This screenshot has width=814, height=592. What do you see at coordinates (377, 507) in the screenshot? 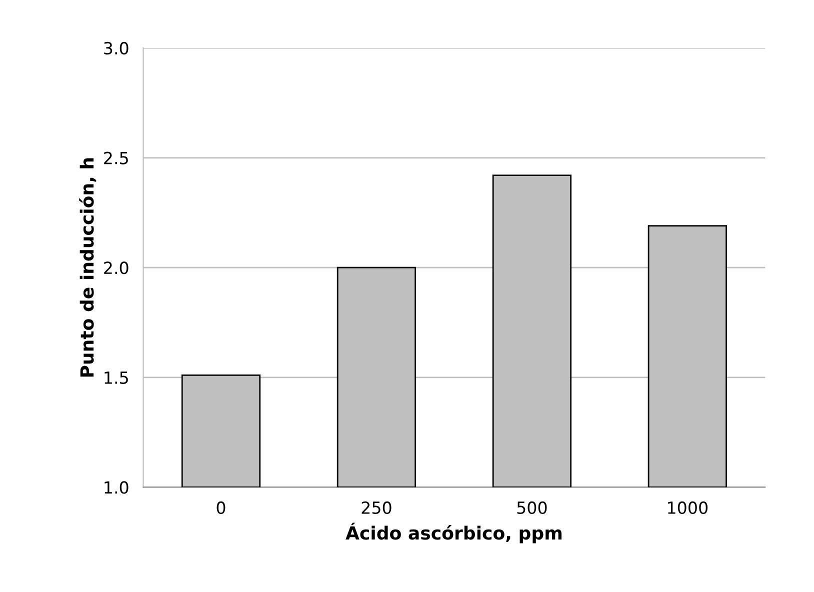
I see `x-tick-label: 250` at bounding box center [377, 507].